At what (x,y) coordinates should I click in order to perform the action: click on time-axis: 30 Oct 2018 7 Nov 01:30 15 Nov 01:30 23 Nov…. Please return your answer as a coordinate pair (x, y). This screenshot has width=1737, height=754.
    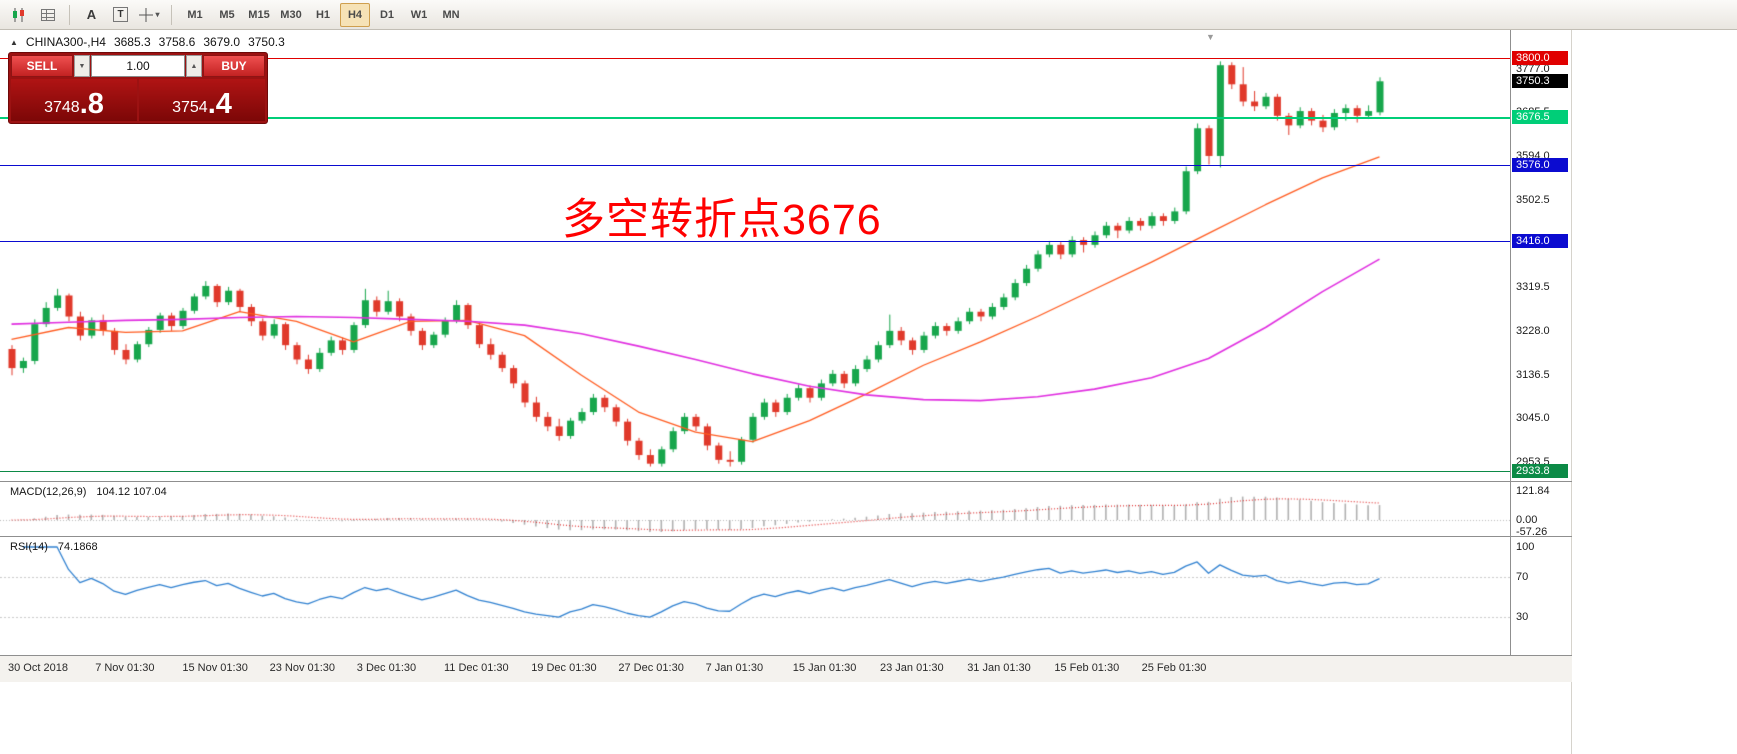
    Looking at the image, I should click on (786, 669).